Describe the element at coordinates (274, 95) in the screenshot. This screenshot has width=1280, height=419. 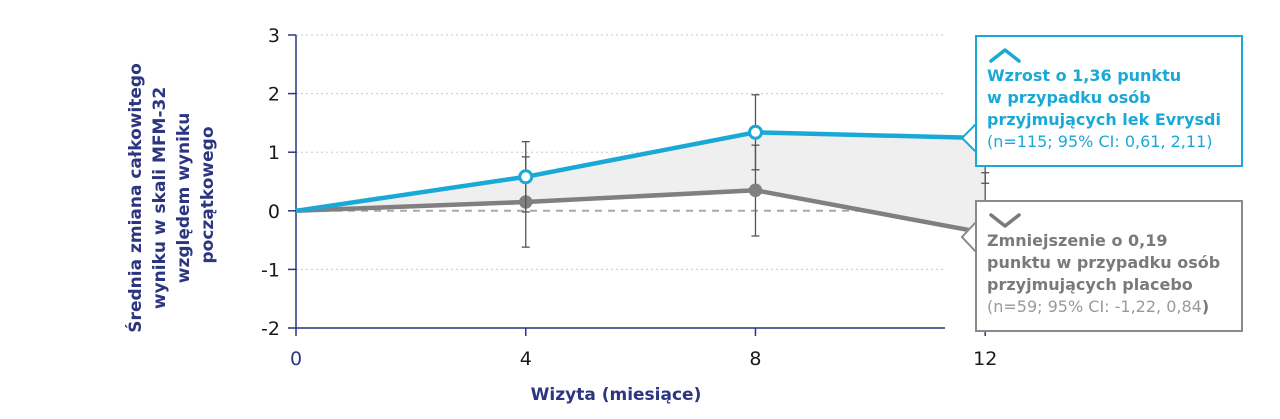
I see `y-tick-label: 2` at that location.